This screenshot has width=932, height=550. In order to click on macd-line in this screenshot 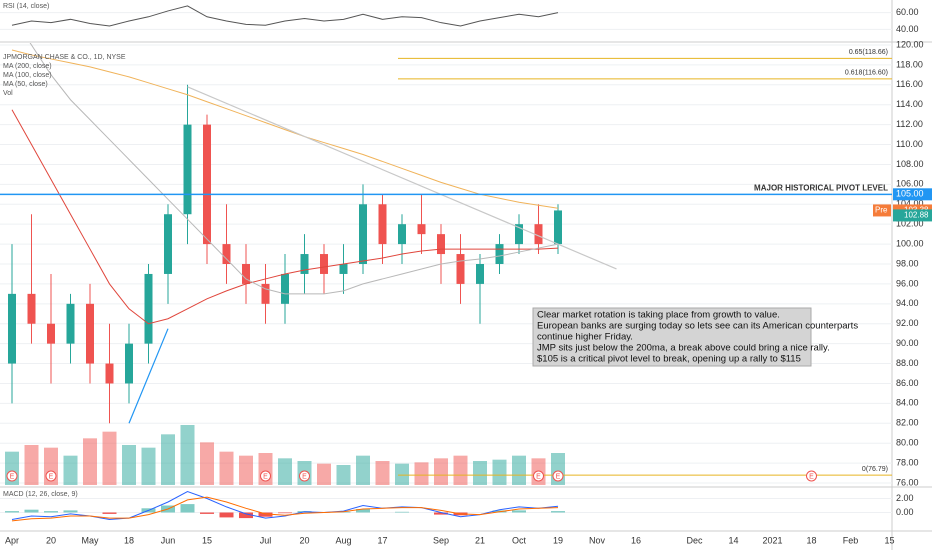, I will do `click(285, 509)`.